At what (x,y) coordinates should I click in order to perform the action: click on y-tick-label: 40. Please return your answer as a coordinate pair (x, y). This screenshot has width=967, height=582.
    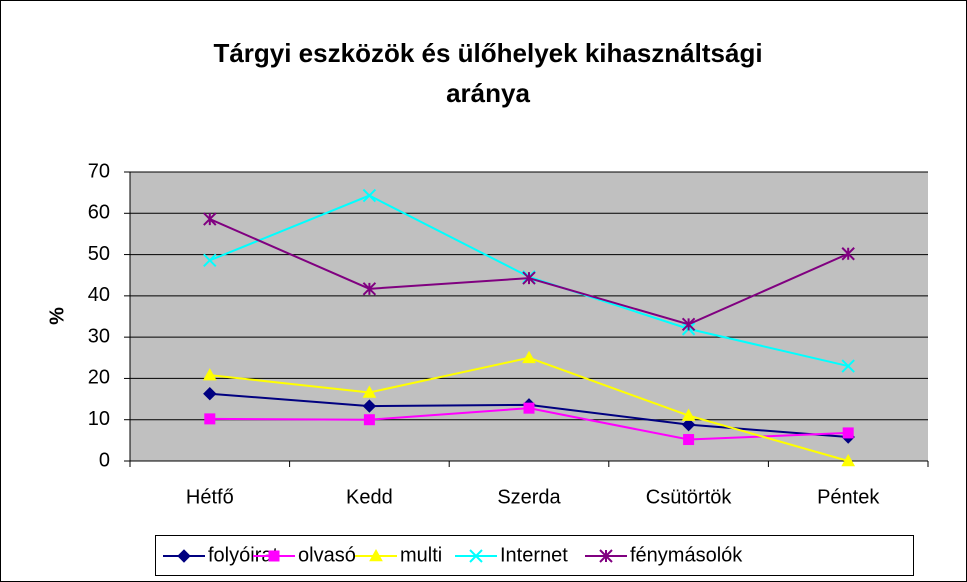
    Looking at the image, I should click on (99, 295).